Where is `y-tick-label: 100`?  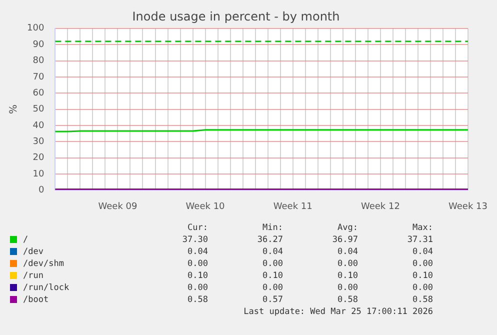
y-tick-label: 100 is located at coordinates (35, 29).